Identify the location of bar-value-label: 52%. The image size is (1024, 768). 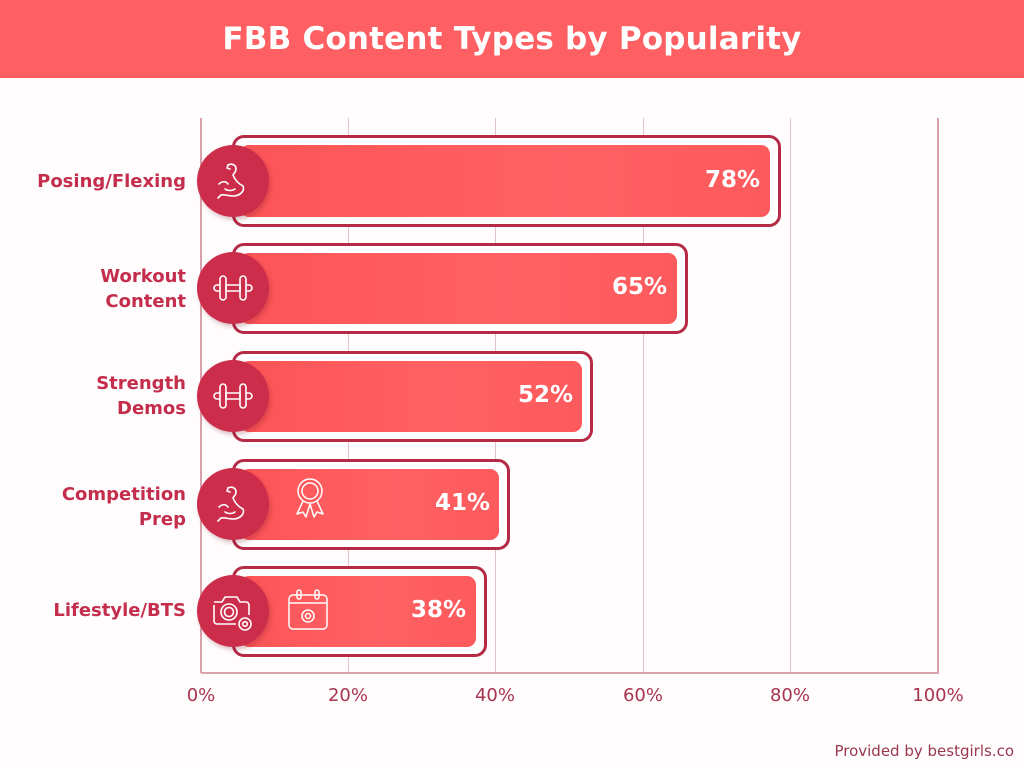
(545, 395).